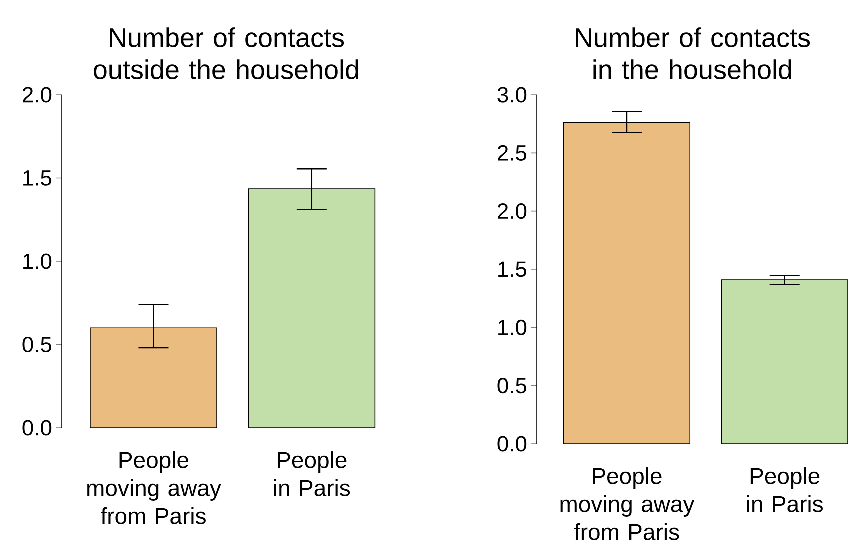 This screenshot has width=848, height=542. What do you see at coordinates (226, 54) in the screenshot?
I see `chart-title: Number of contacts outside the household` at bounding box center [226, 54].